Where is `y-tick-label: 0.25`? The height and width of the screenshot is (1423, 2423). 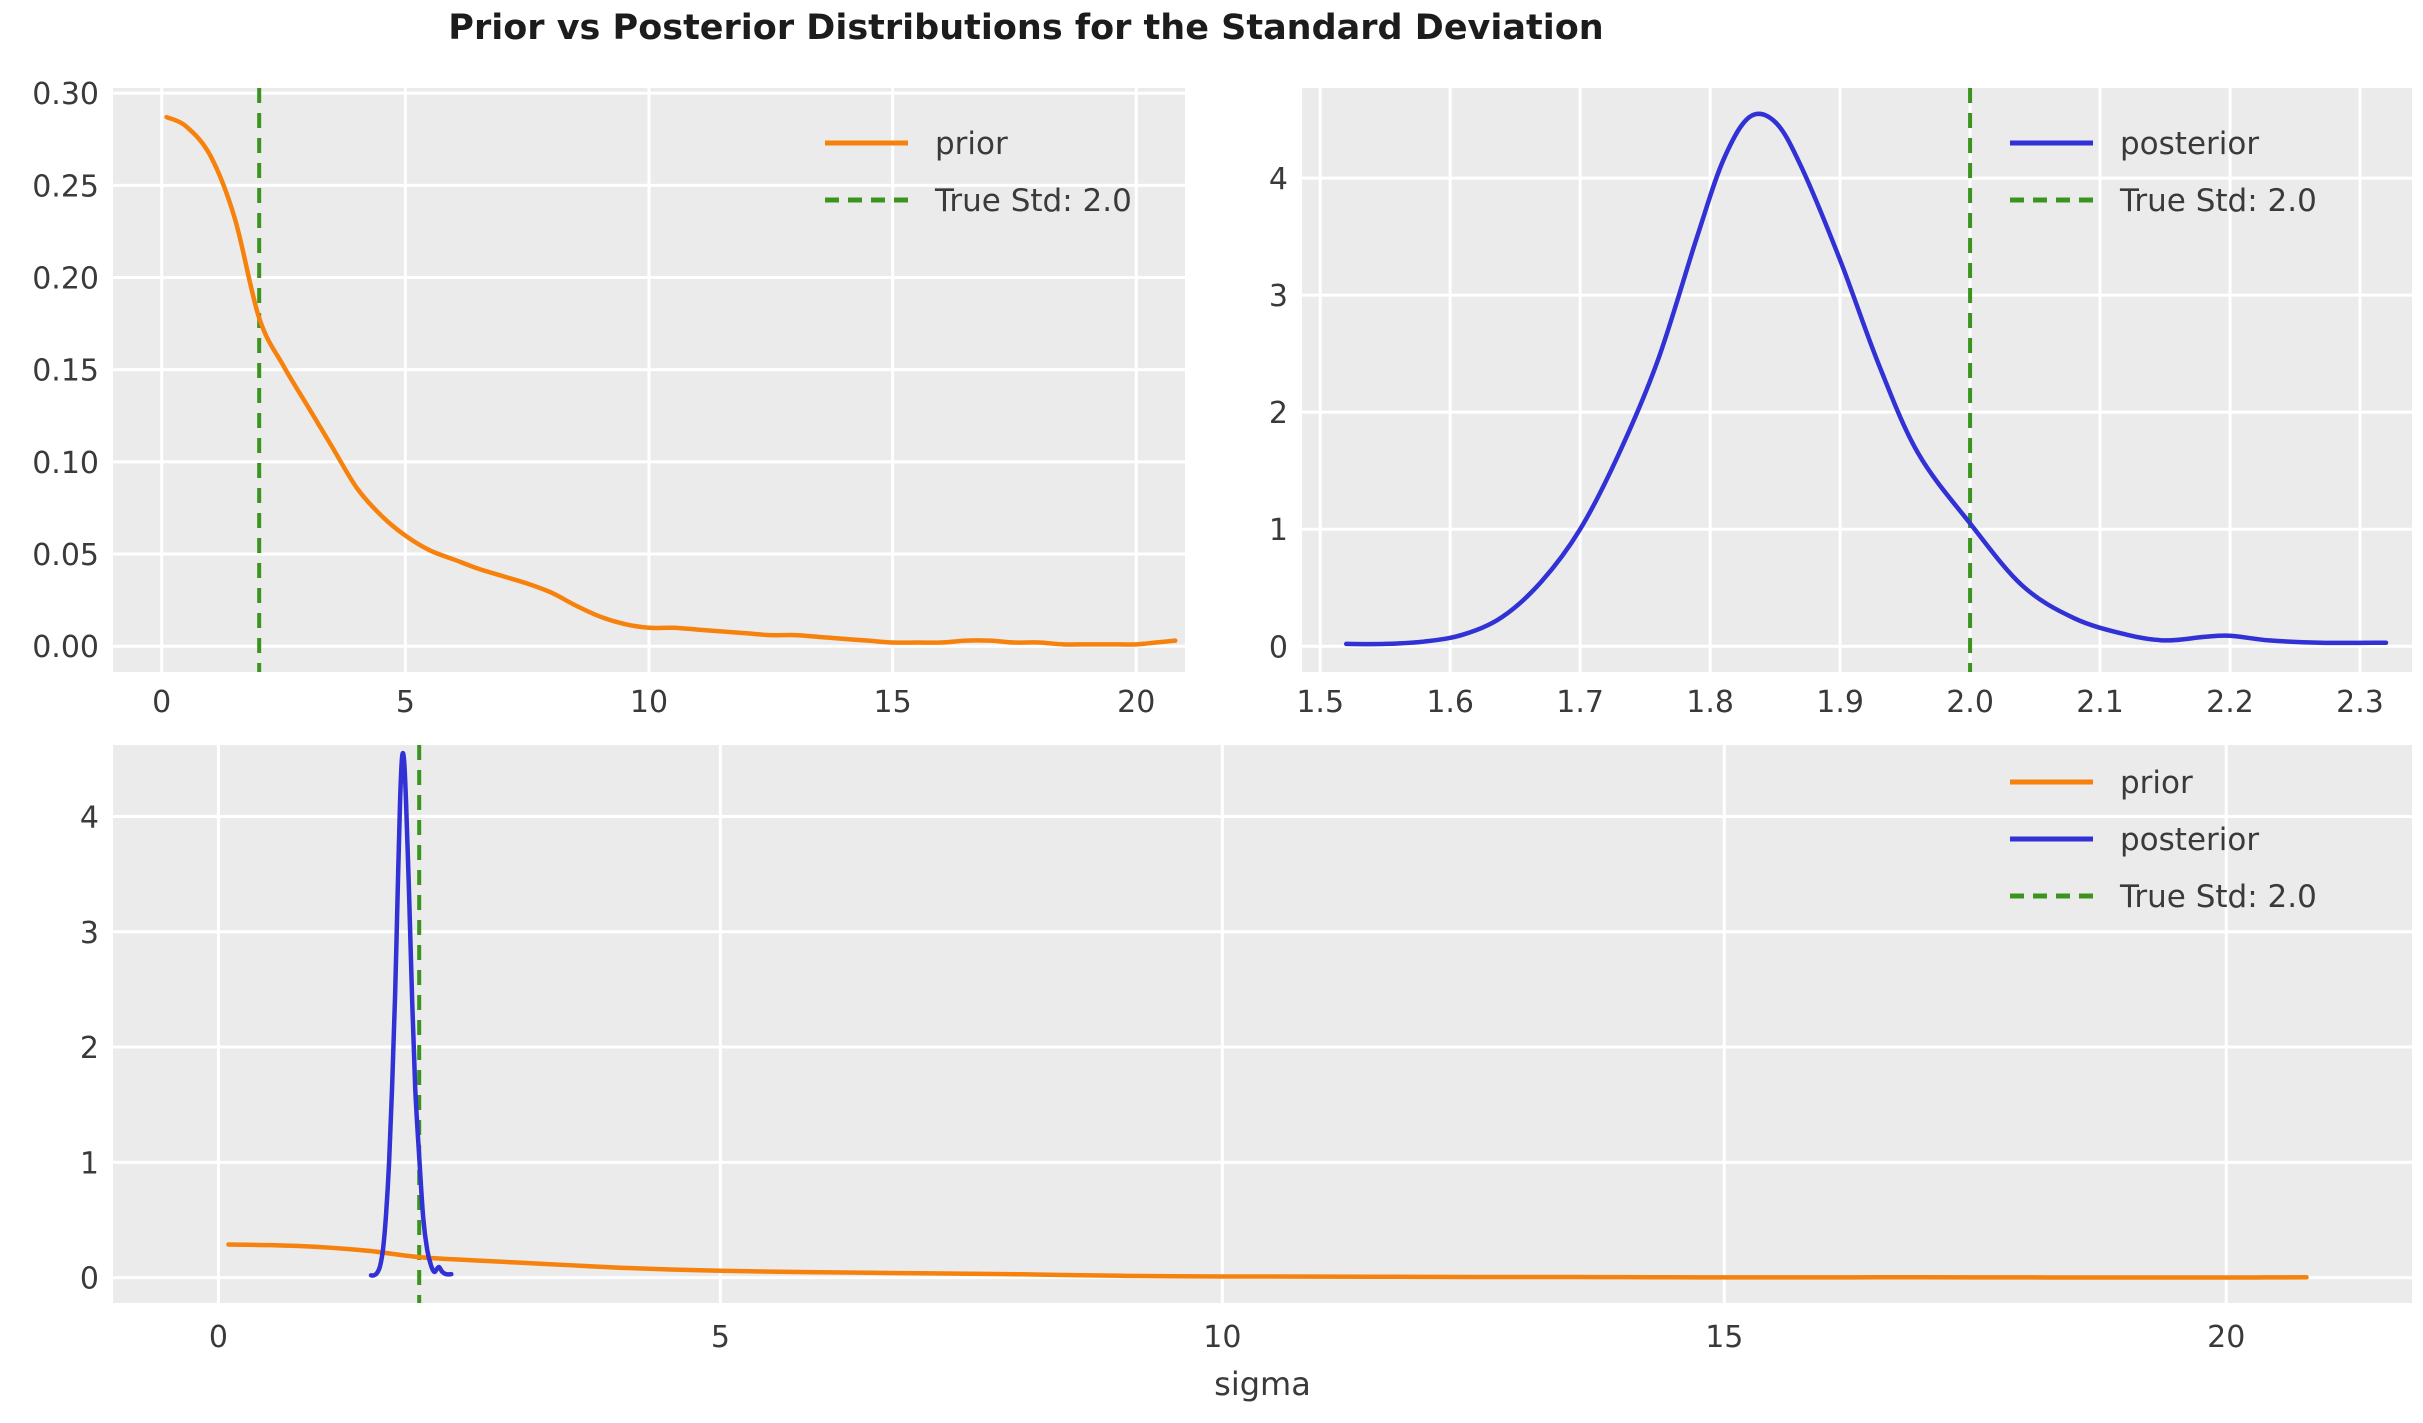
y-tick-label: 0.25 is located at coordinates (65, 186).